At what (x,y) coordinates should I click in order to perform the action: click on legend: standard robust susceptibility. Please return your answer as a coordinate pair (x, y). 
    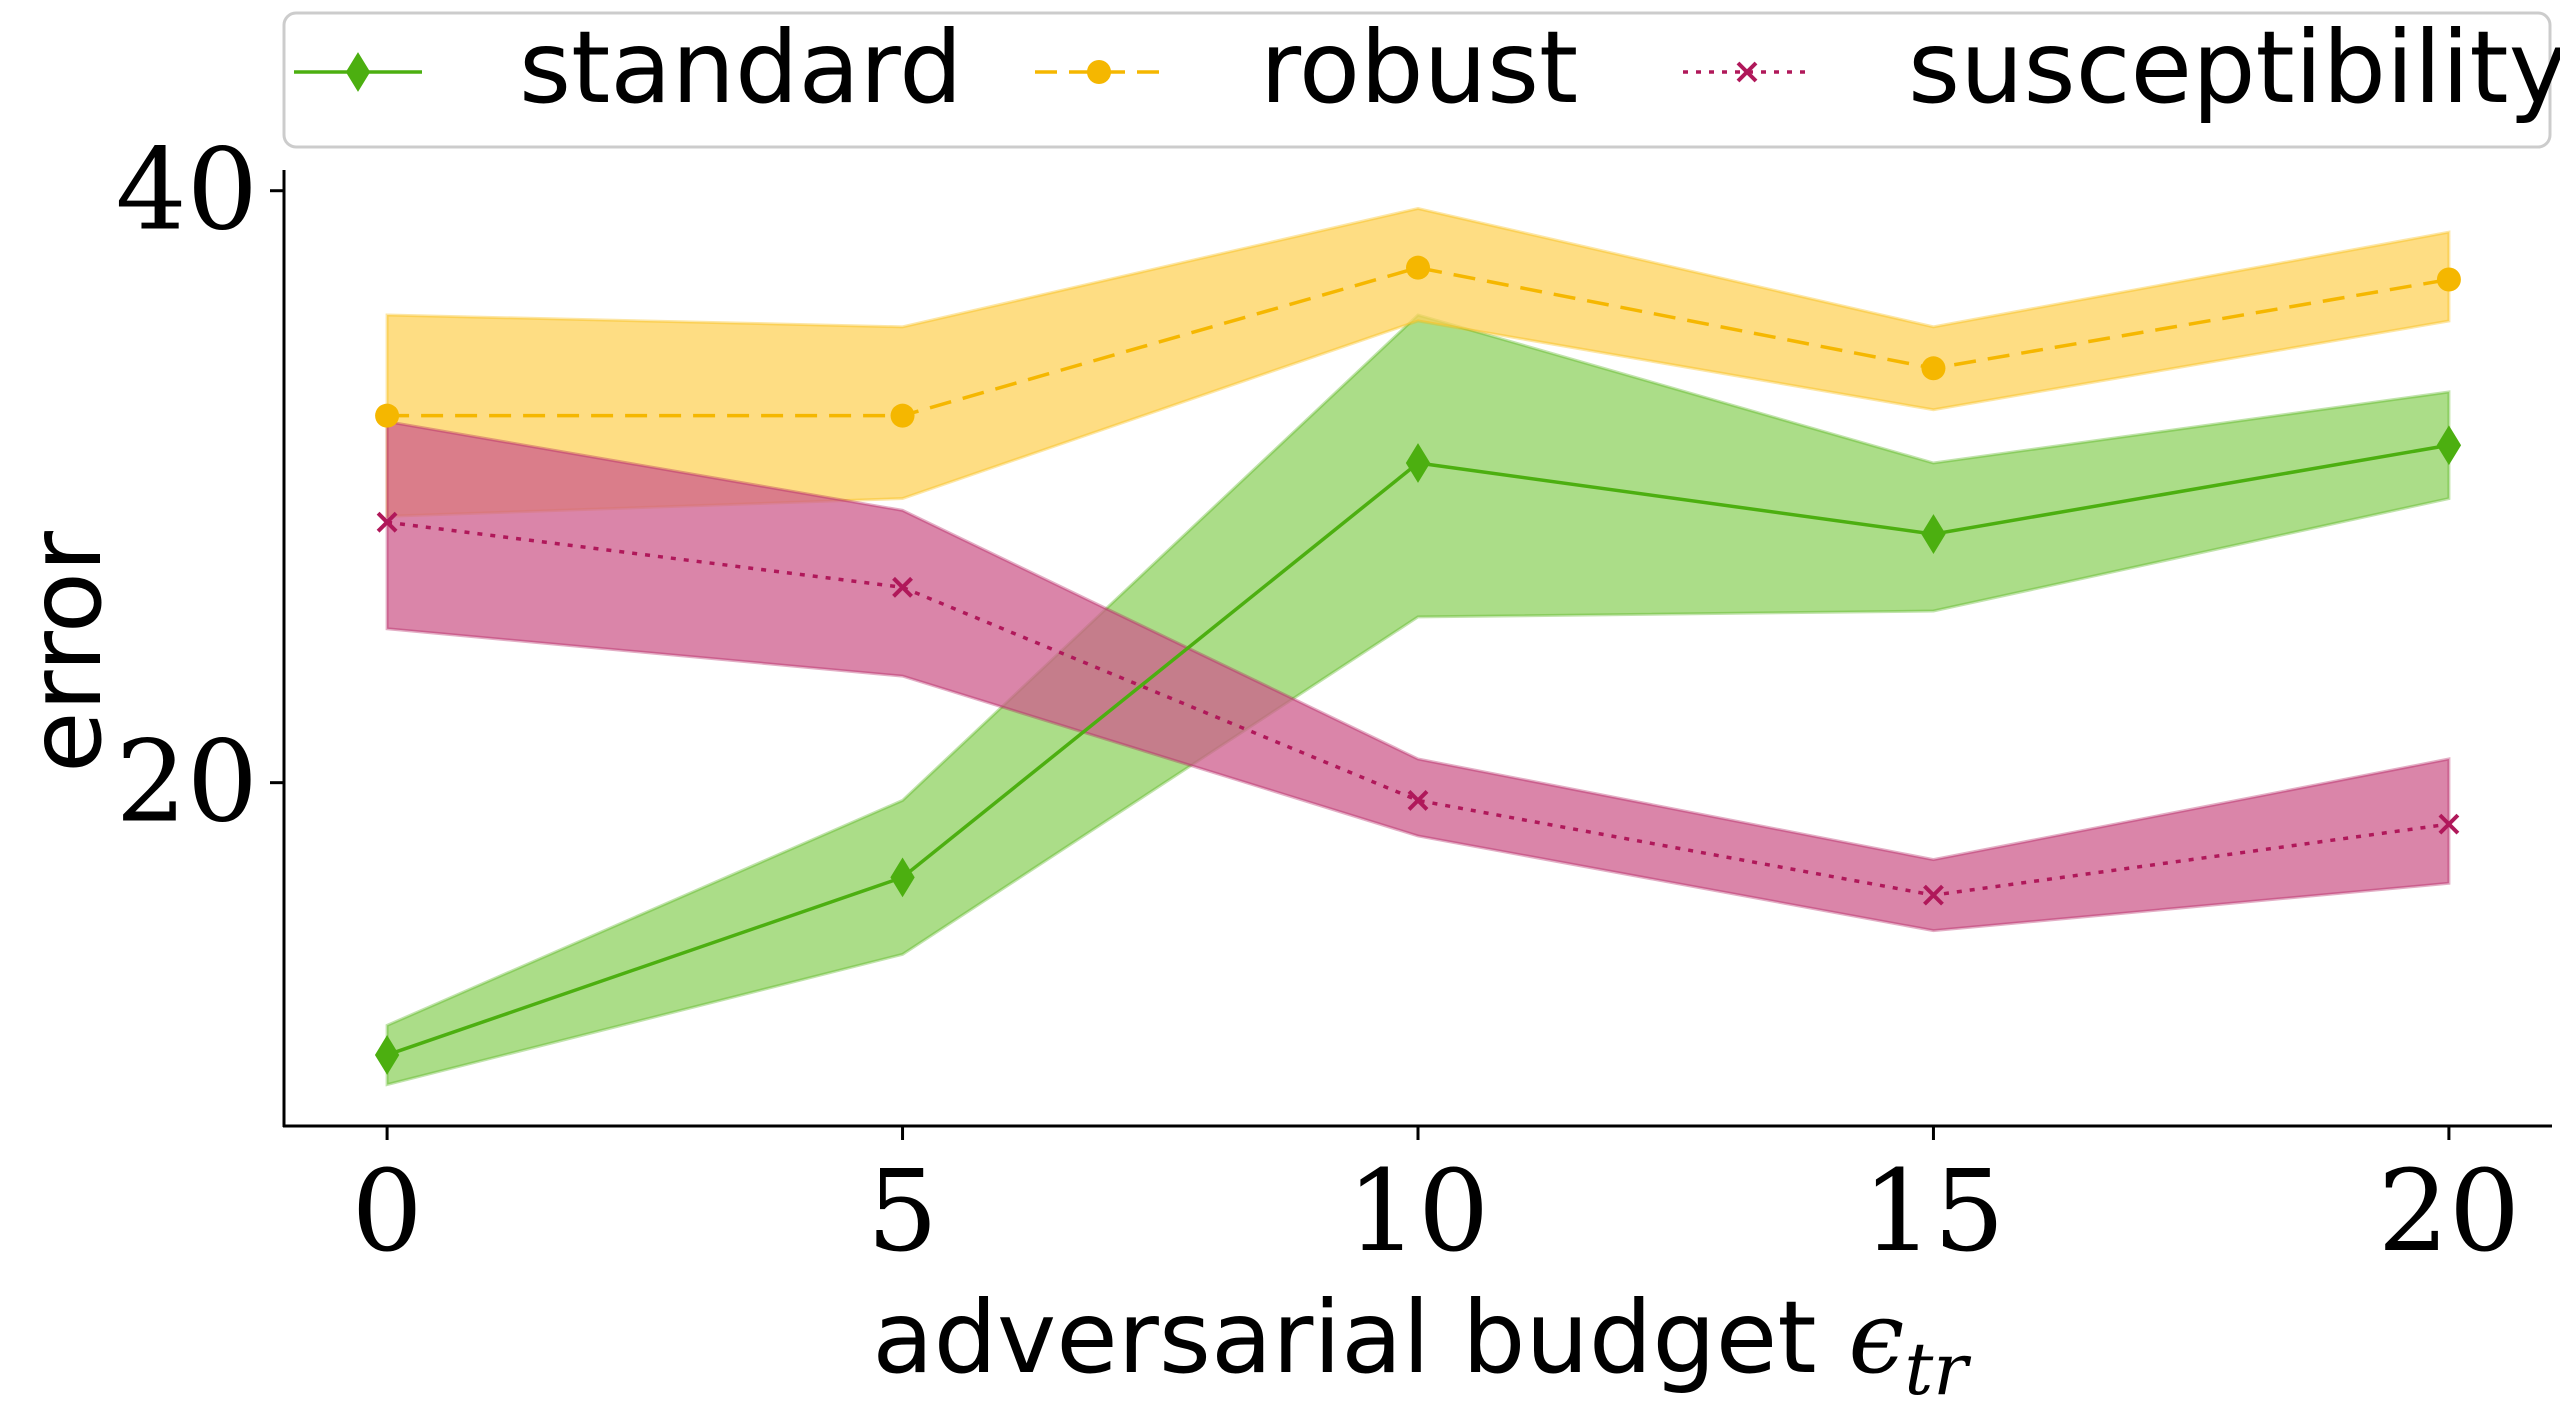
    Looking at the image, I should click on (1421, 79).